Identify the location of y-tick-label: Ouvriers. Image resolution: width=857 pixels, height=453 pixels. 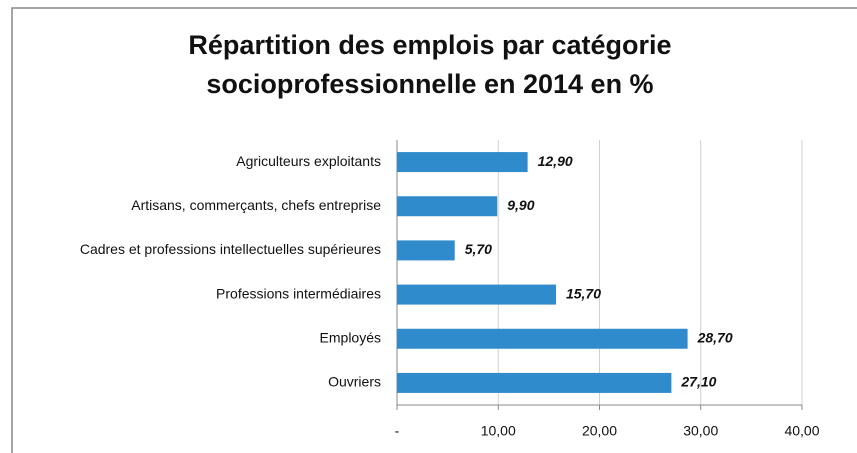
(354, 382).